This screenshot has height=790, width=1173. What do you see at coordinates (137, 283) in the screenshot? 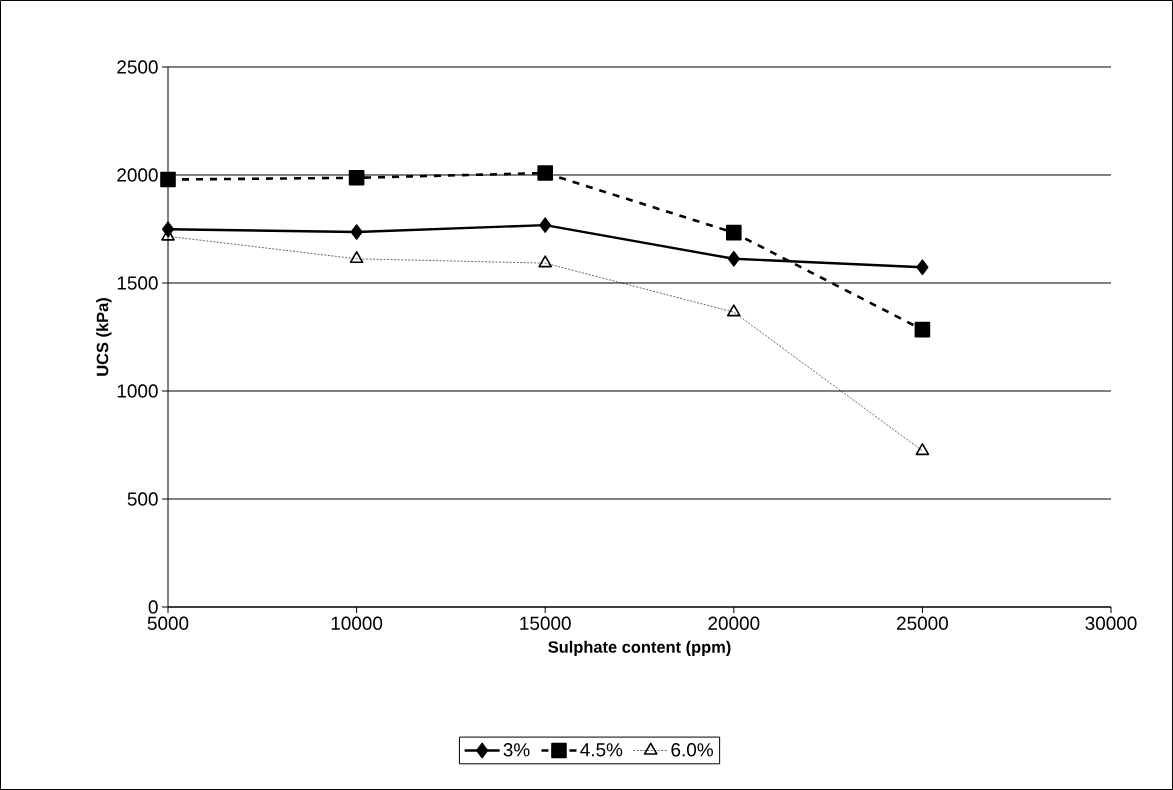
I see `y-tick-label: 1500` at bounding box center [137, 283].